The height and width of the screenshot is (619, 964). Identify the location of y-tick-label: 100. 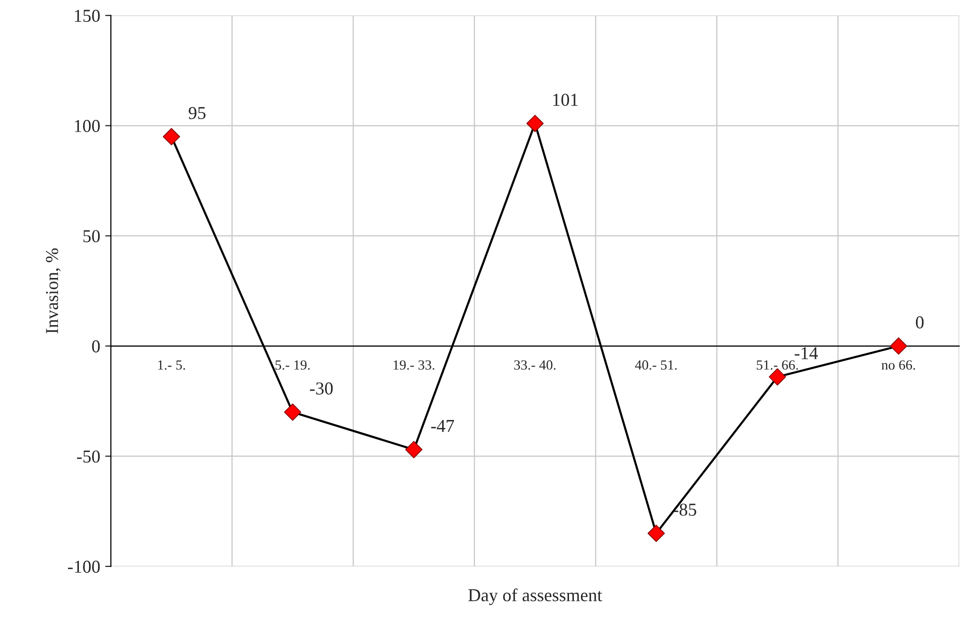
(87, 126).